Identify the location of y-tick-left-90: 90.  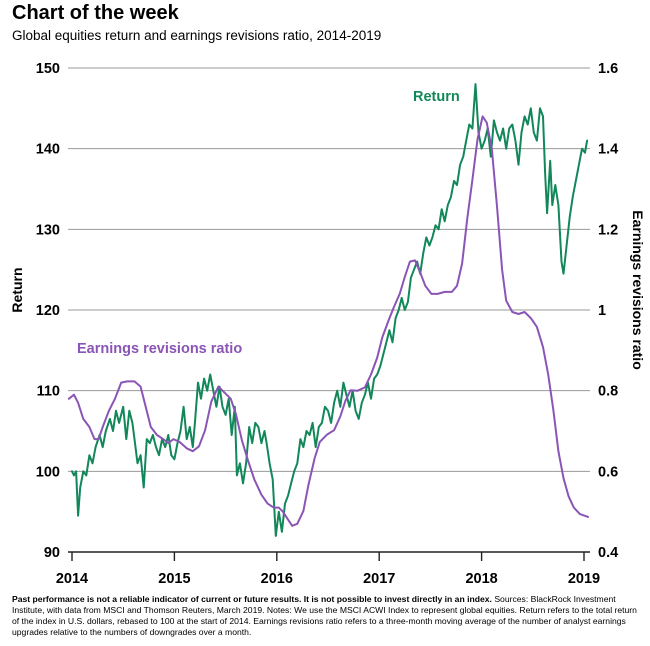
(52, 553).